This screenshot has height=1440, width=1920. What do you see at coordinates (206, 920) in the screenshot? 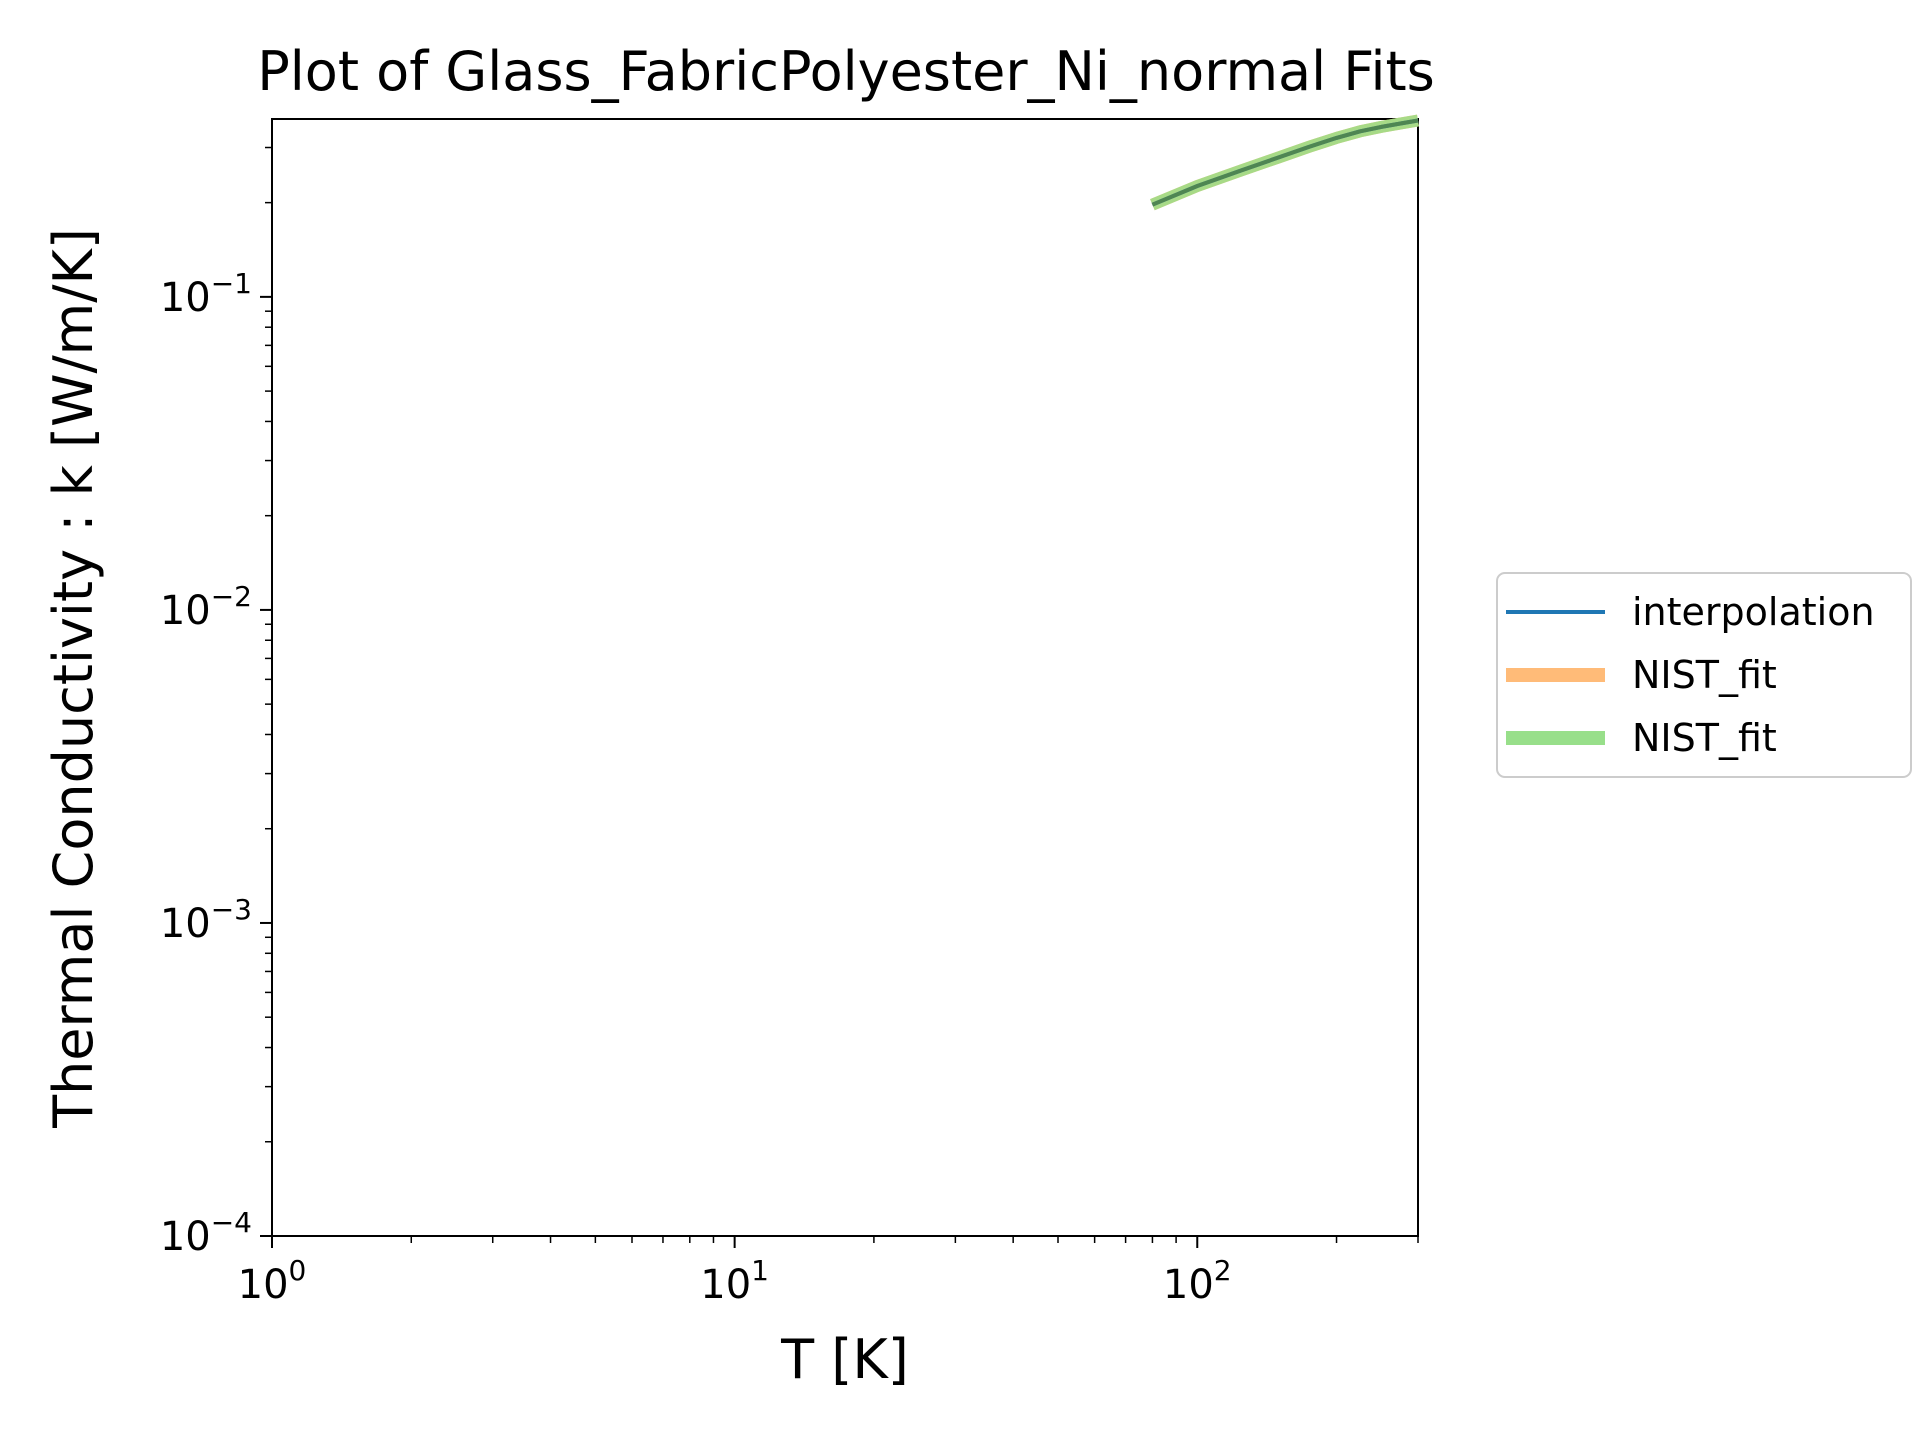
I see `y-tick-label: 10⁻³` at bounding box center [206, 920].